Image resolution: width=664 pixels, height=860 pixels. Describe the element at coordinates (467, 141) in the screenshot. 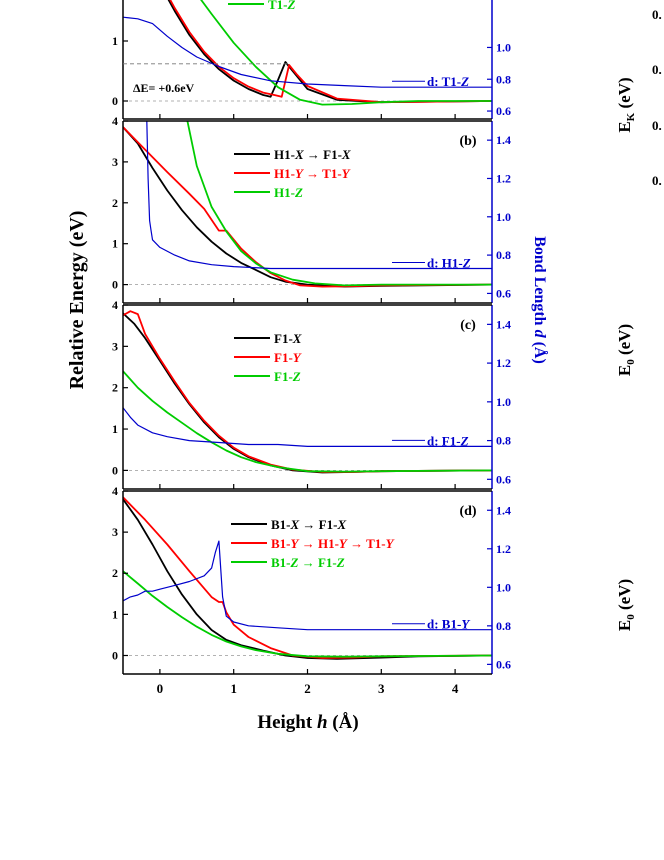

I see `panel-label: (b)` at that location.